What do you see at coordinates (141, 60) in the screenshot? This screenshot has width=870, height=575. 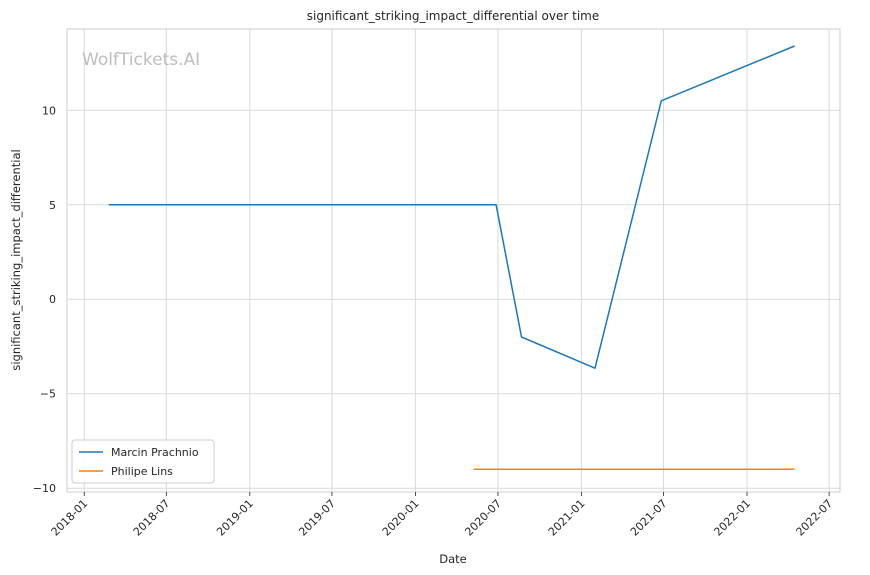 I see `watermark: WolfTickets.AI` at bounding box center [141, 60].